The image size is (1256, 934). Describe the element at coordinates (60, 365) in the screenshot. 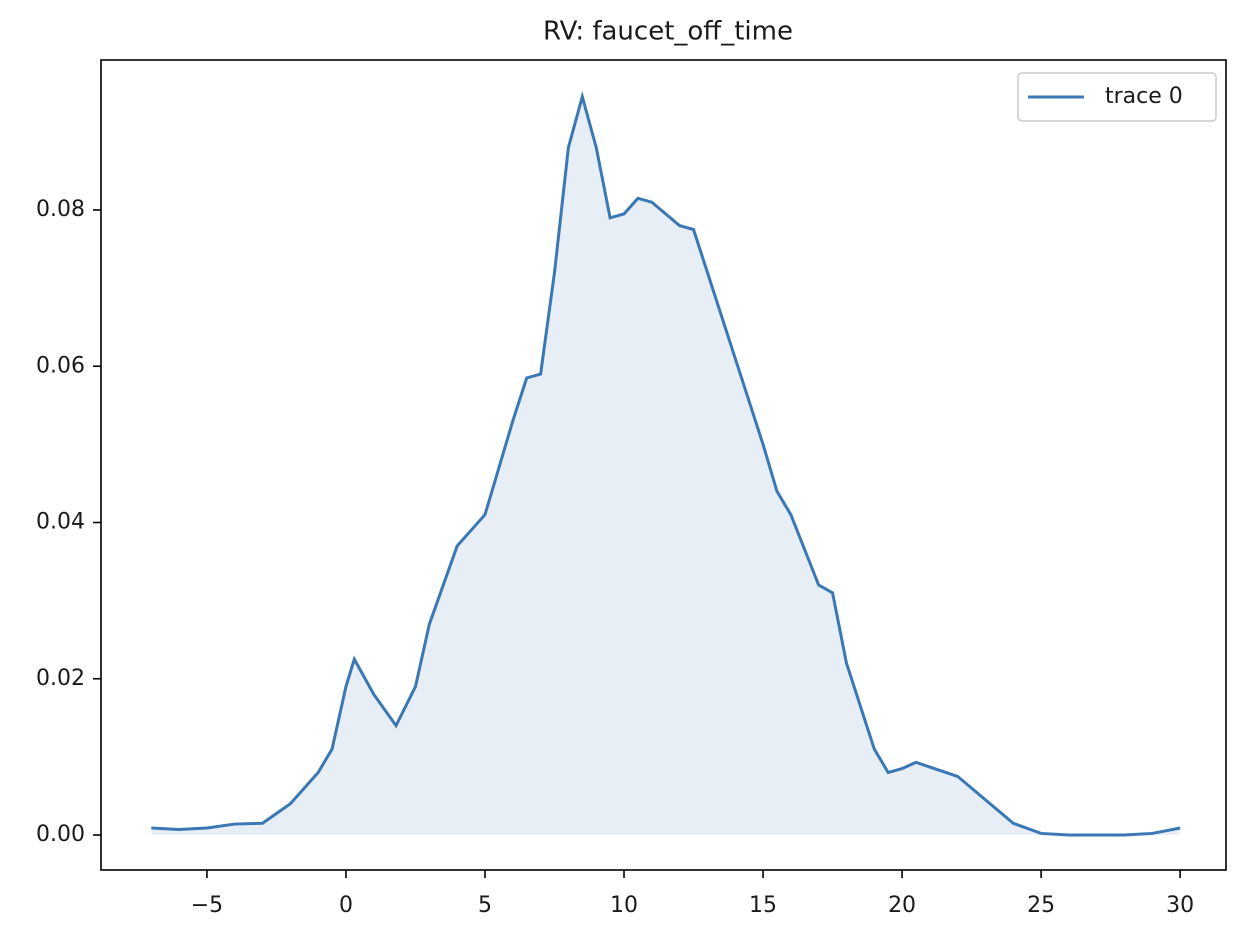

I see `y-tick-label: 0.06` at that location.